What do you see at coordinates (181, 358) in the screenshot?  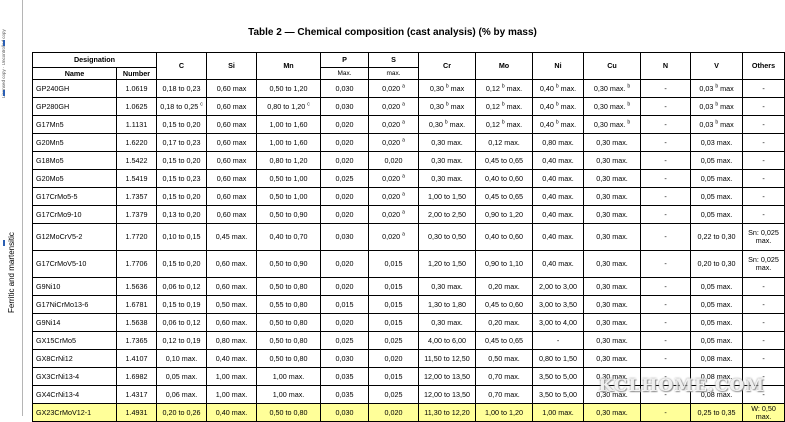 I see `cell-value: 0,10 max.` at bounding box center [181, 358].